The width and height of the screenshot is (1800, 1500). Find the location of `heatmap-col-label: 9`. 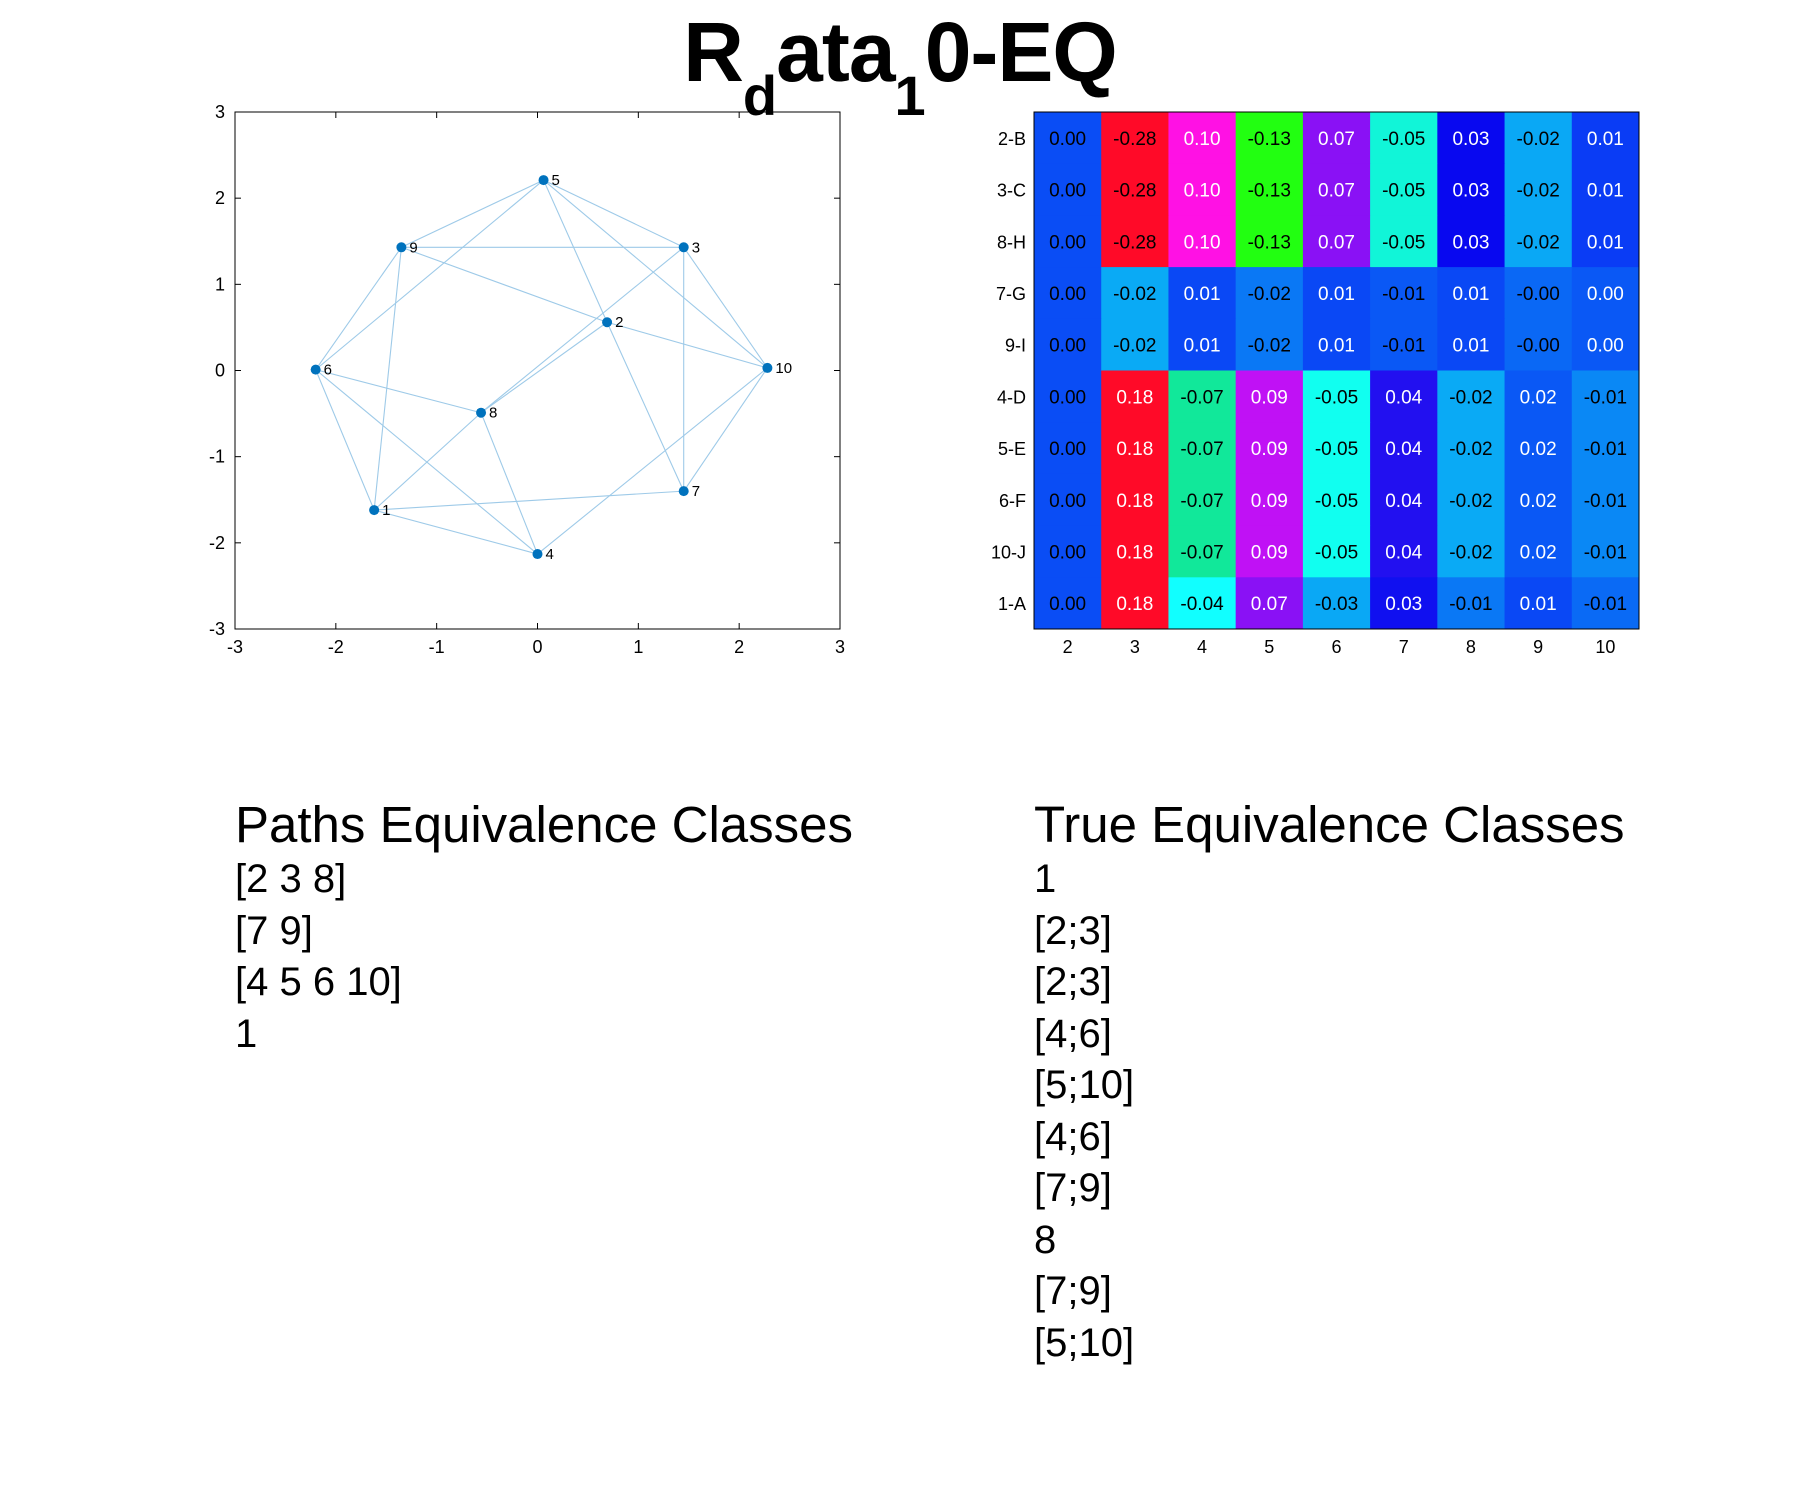

heatmap-col-label: 9 is located at coordinates (1538, 647).